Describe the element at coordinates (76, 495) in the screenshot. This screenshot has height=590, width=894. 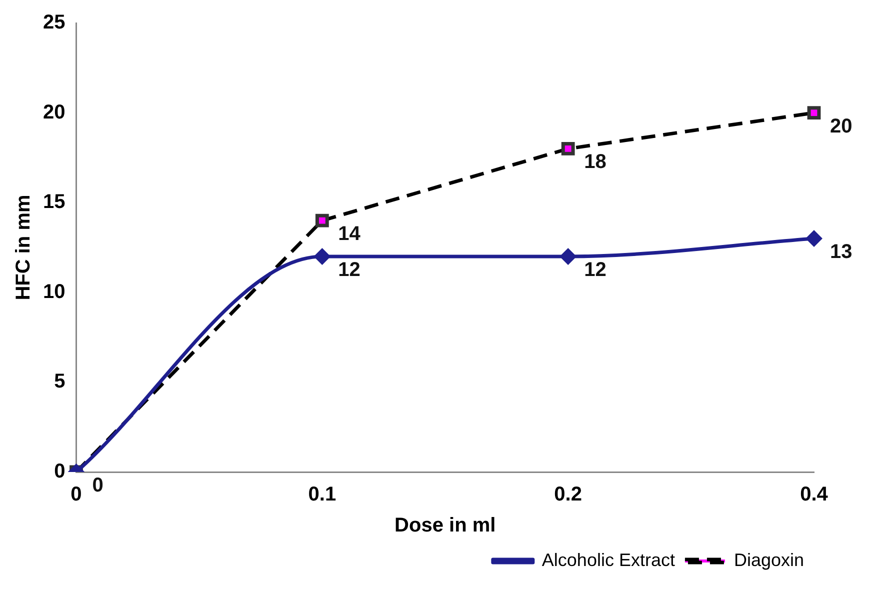
I see `x-tick-label: 0` at that location.